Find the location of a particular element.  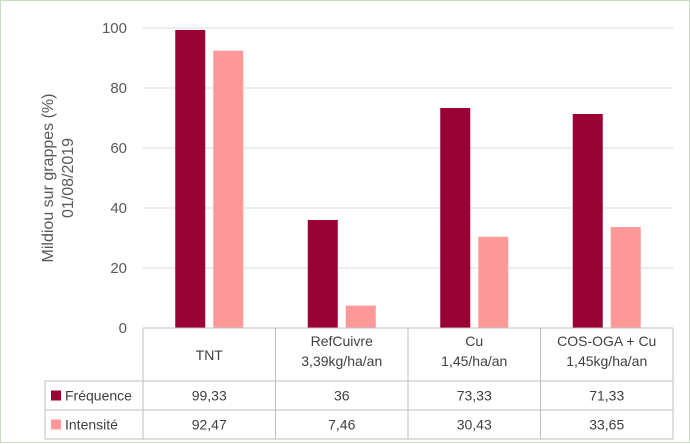

x-category-label: COS-OGA + Cu is located at coordinates (606, 341).